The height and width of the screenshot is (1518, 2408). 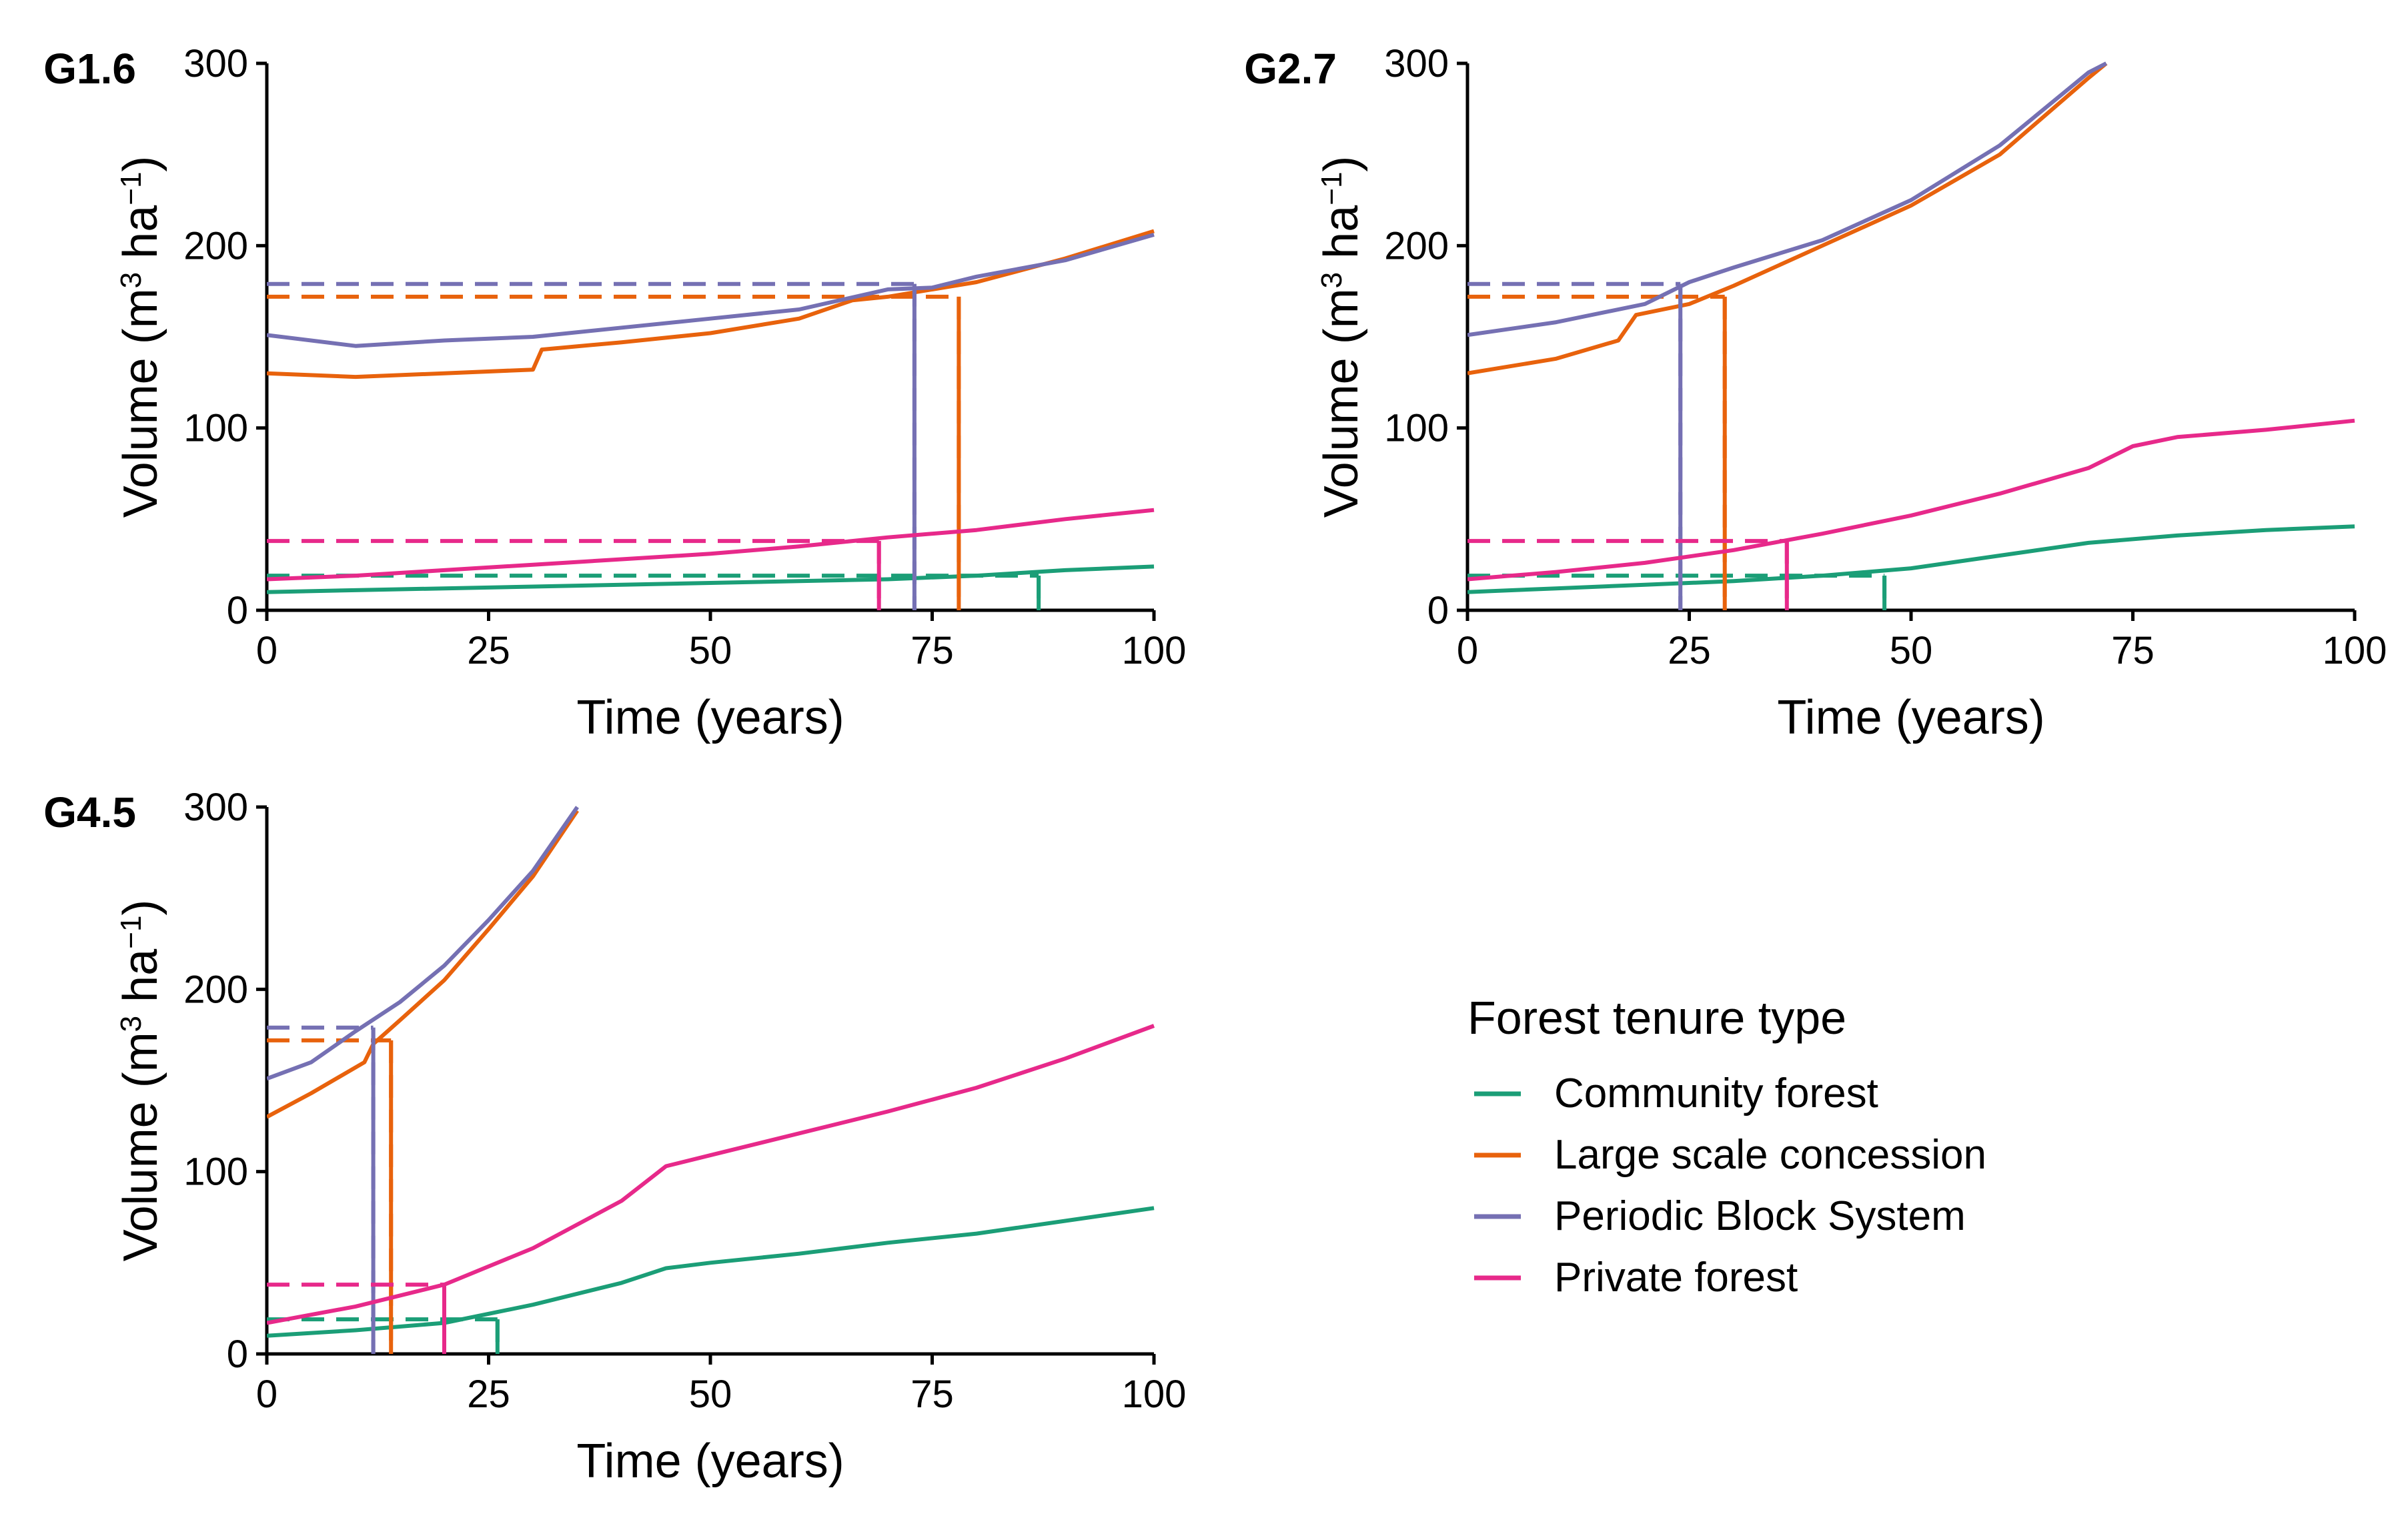 I want to click on legend-label: Community forest, so click(x=1716, y=1093).